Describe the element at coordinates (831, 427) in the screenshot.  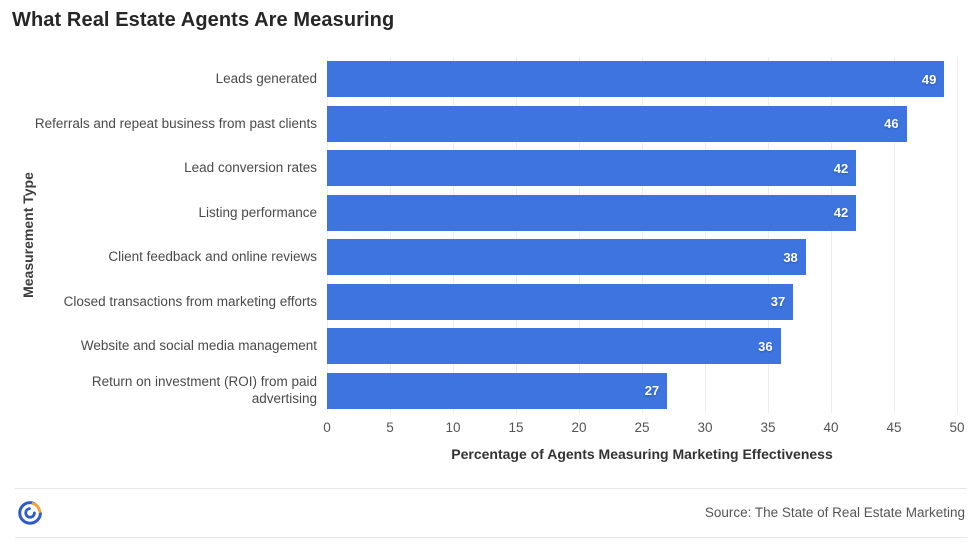
I see `x-tick-label: 40` at that location.